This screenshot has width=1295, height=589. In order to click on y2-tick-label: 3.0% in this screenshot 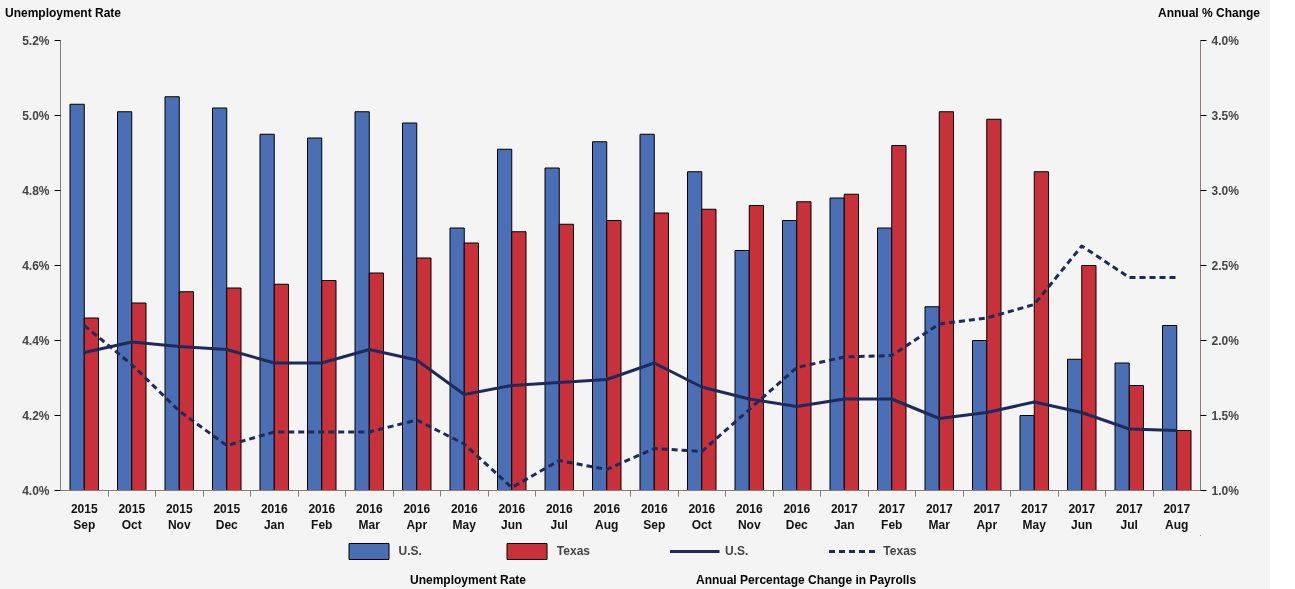, I will do `click(1225, 190)`.